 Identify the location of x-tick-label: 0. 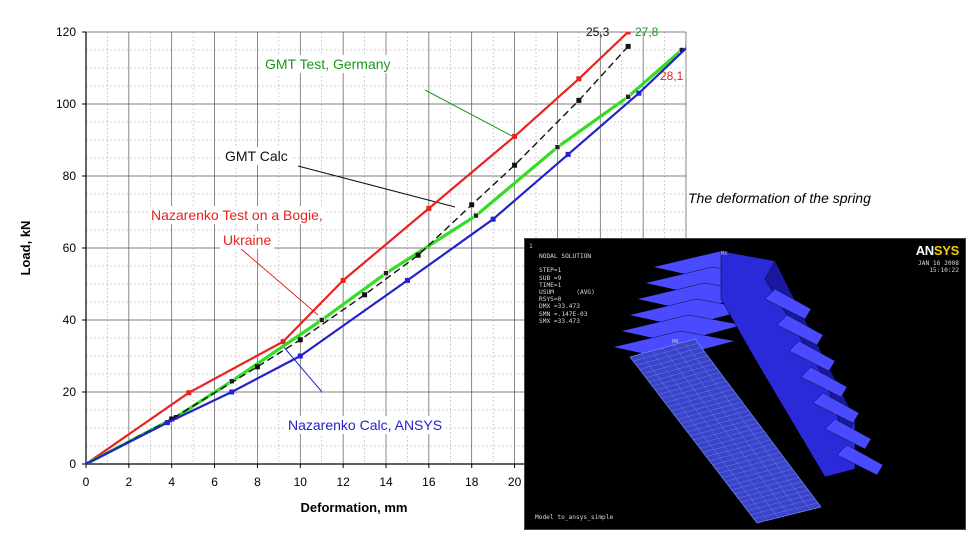
(86, 482).